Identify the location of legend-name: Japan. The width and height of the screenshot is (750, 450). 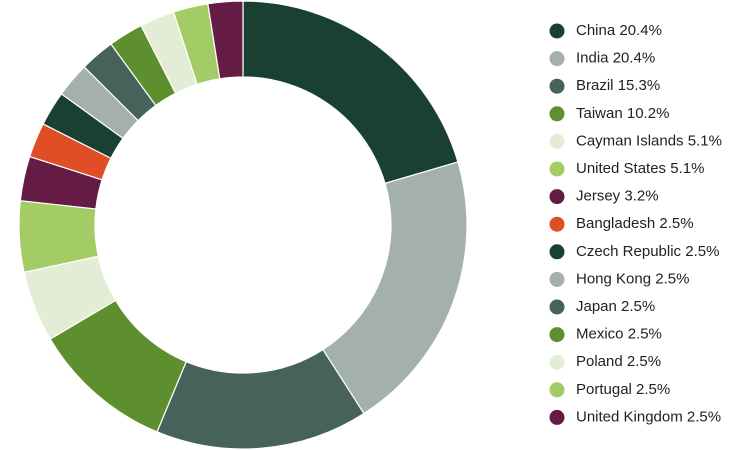
(596, 306).